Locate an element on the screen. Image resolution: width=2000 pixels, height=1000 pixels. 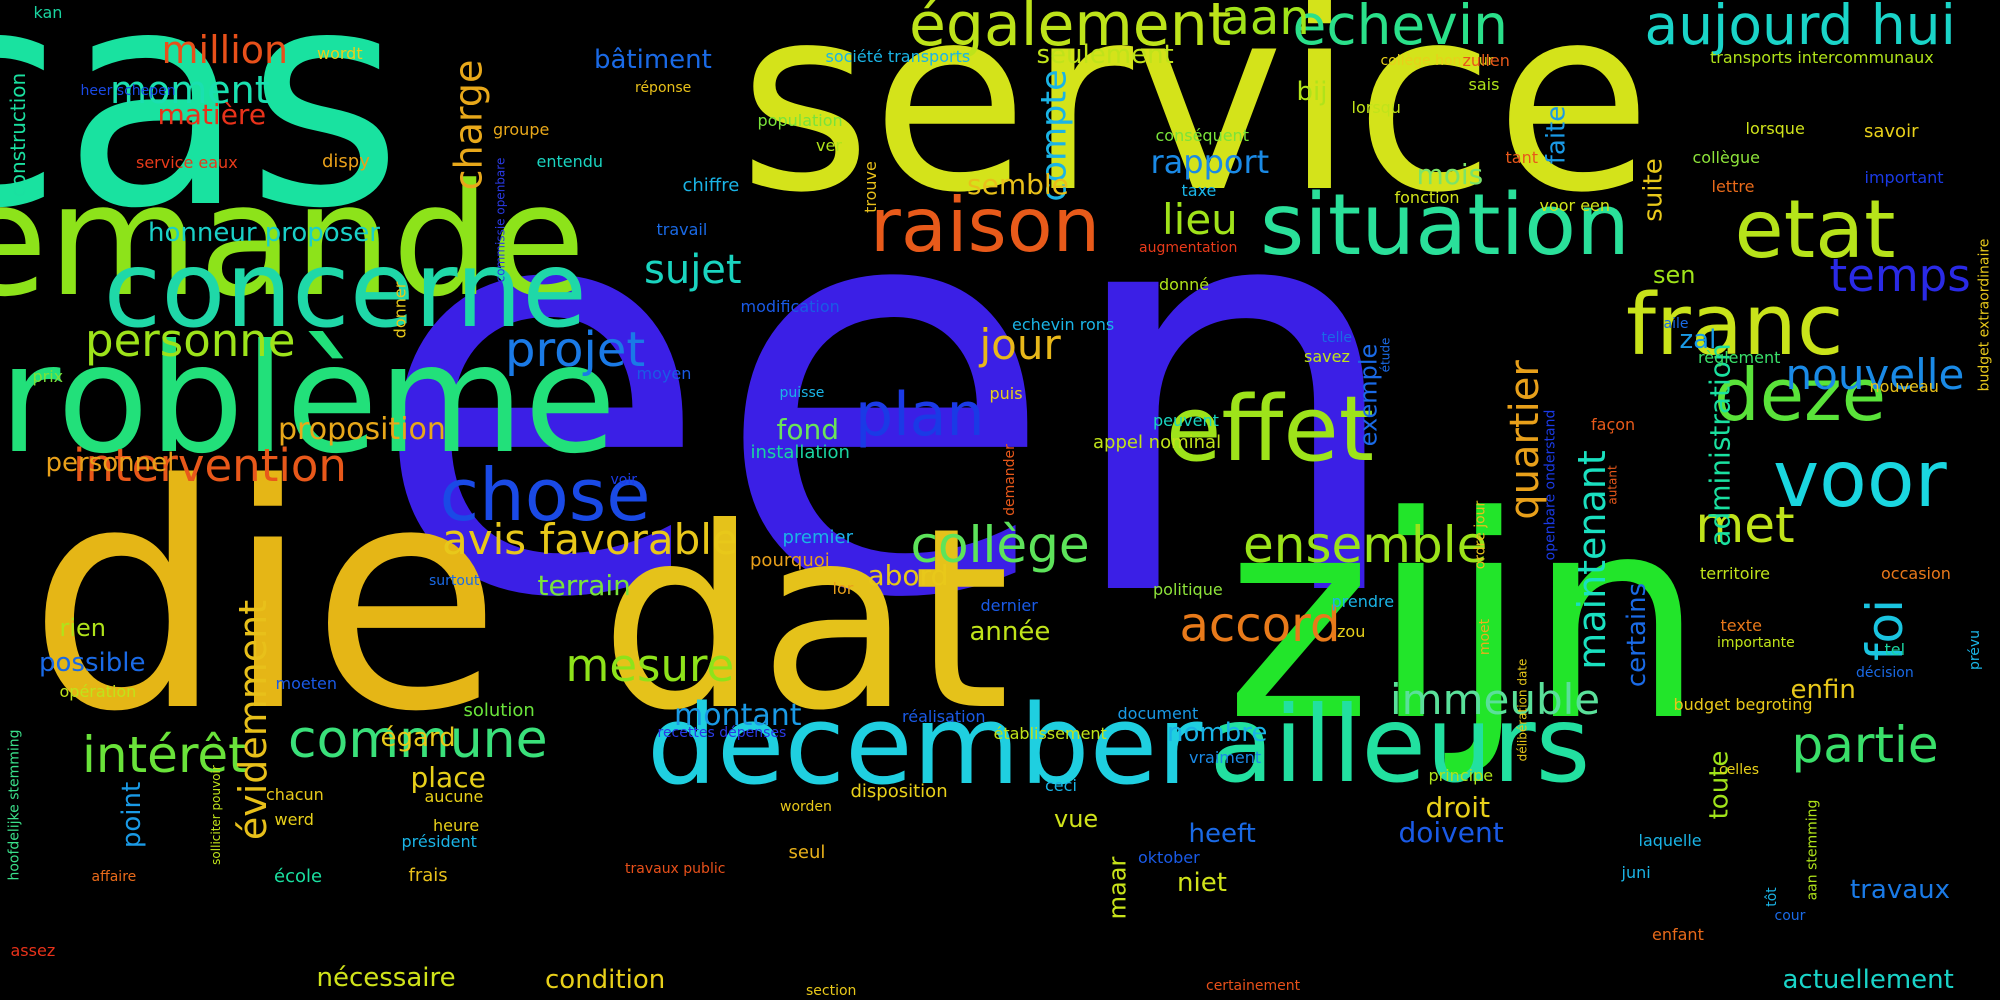
word-appel-nominal: appel nominal is located at coordinates (1157, 442).